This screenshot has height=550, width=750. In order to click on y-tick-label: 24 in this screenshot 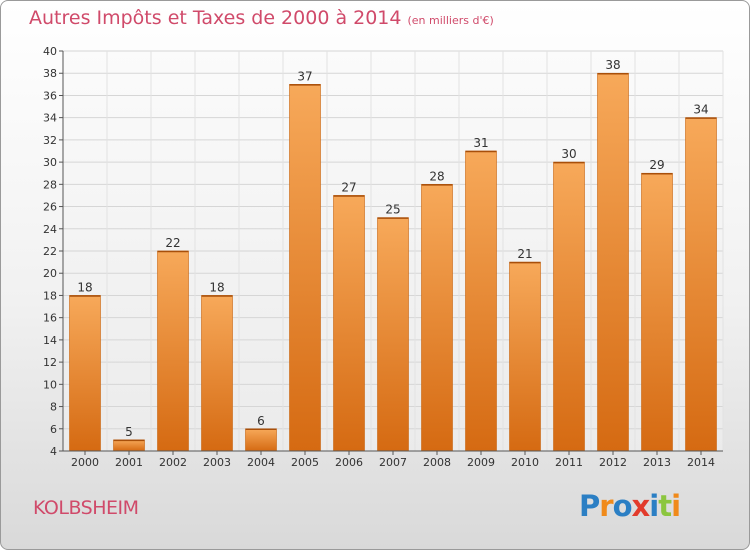, I will do `click(50, 229)`.